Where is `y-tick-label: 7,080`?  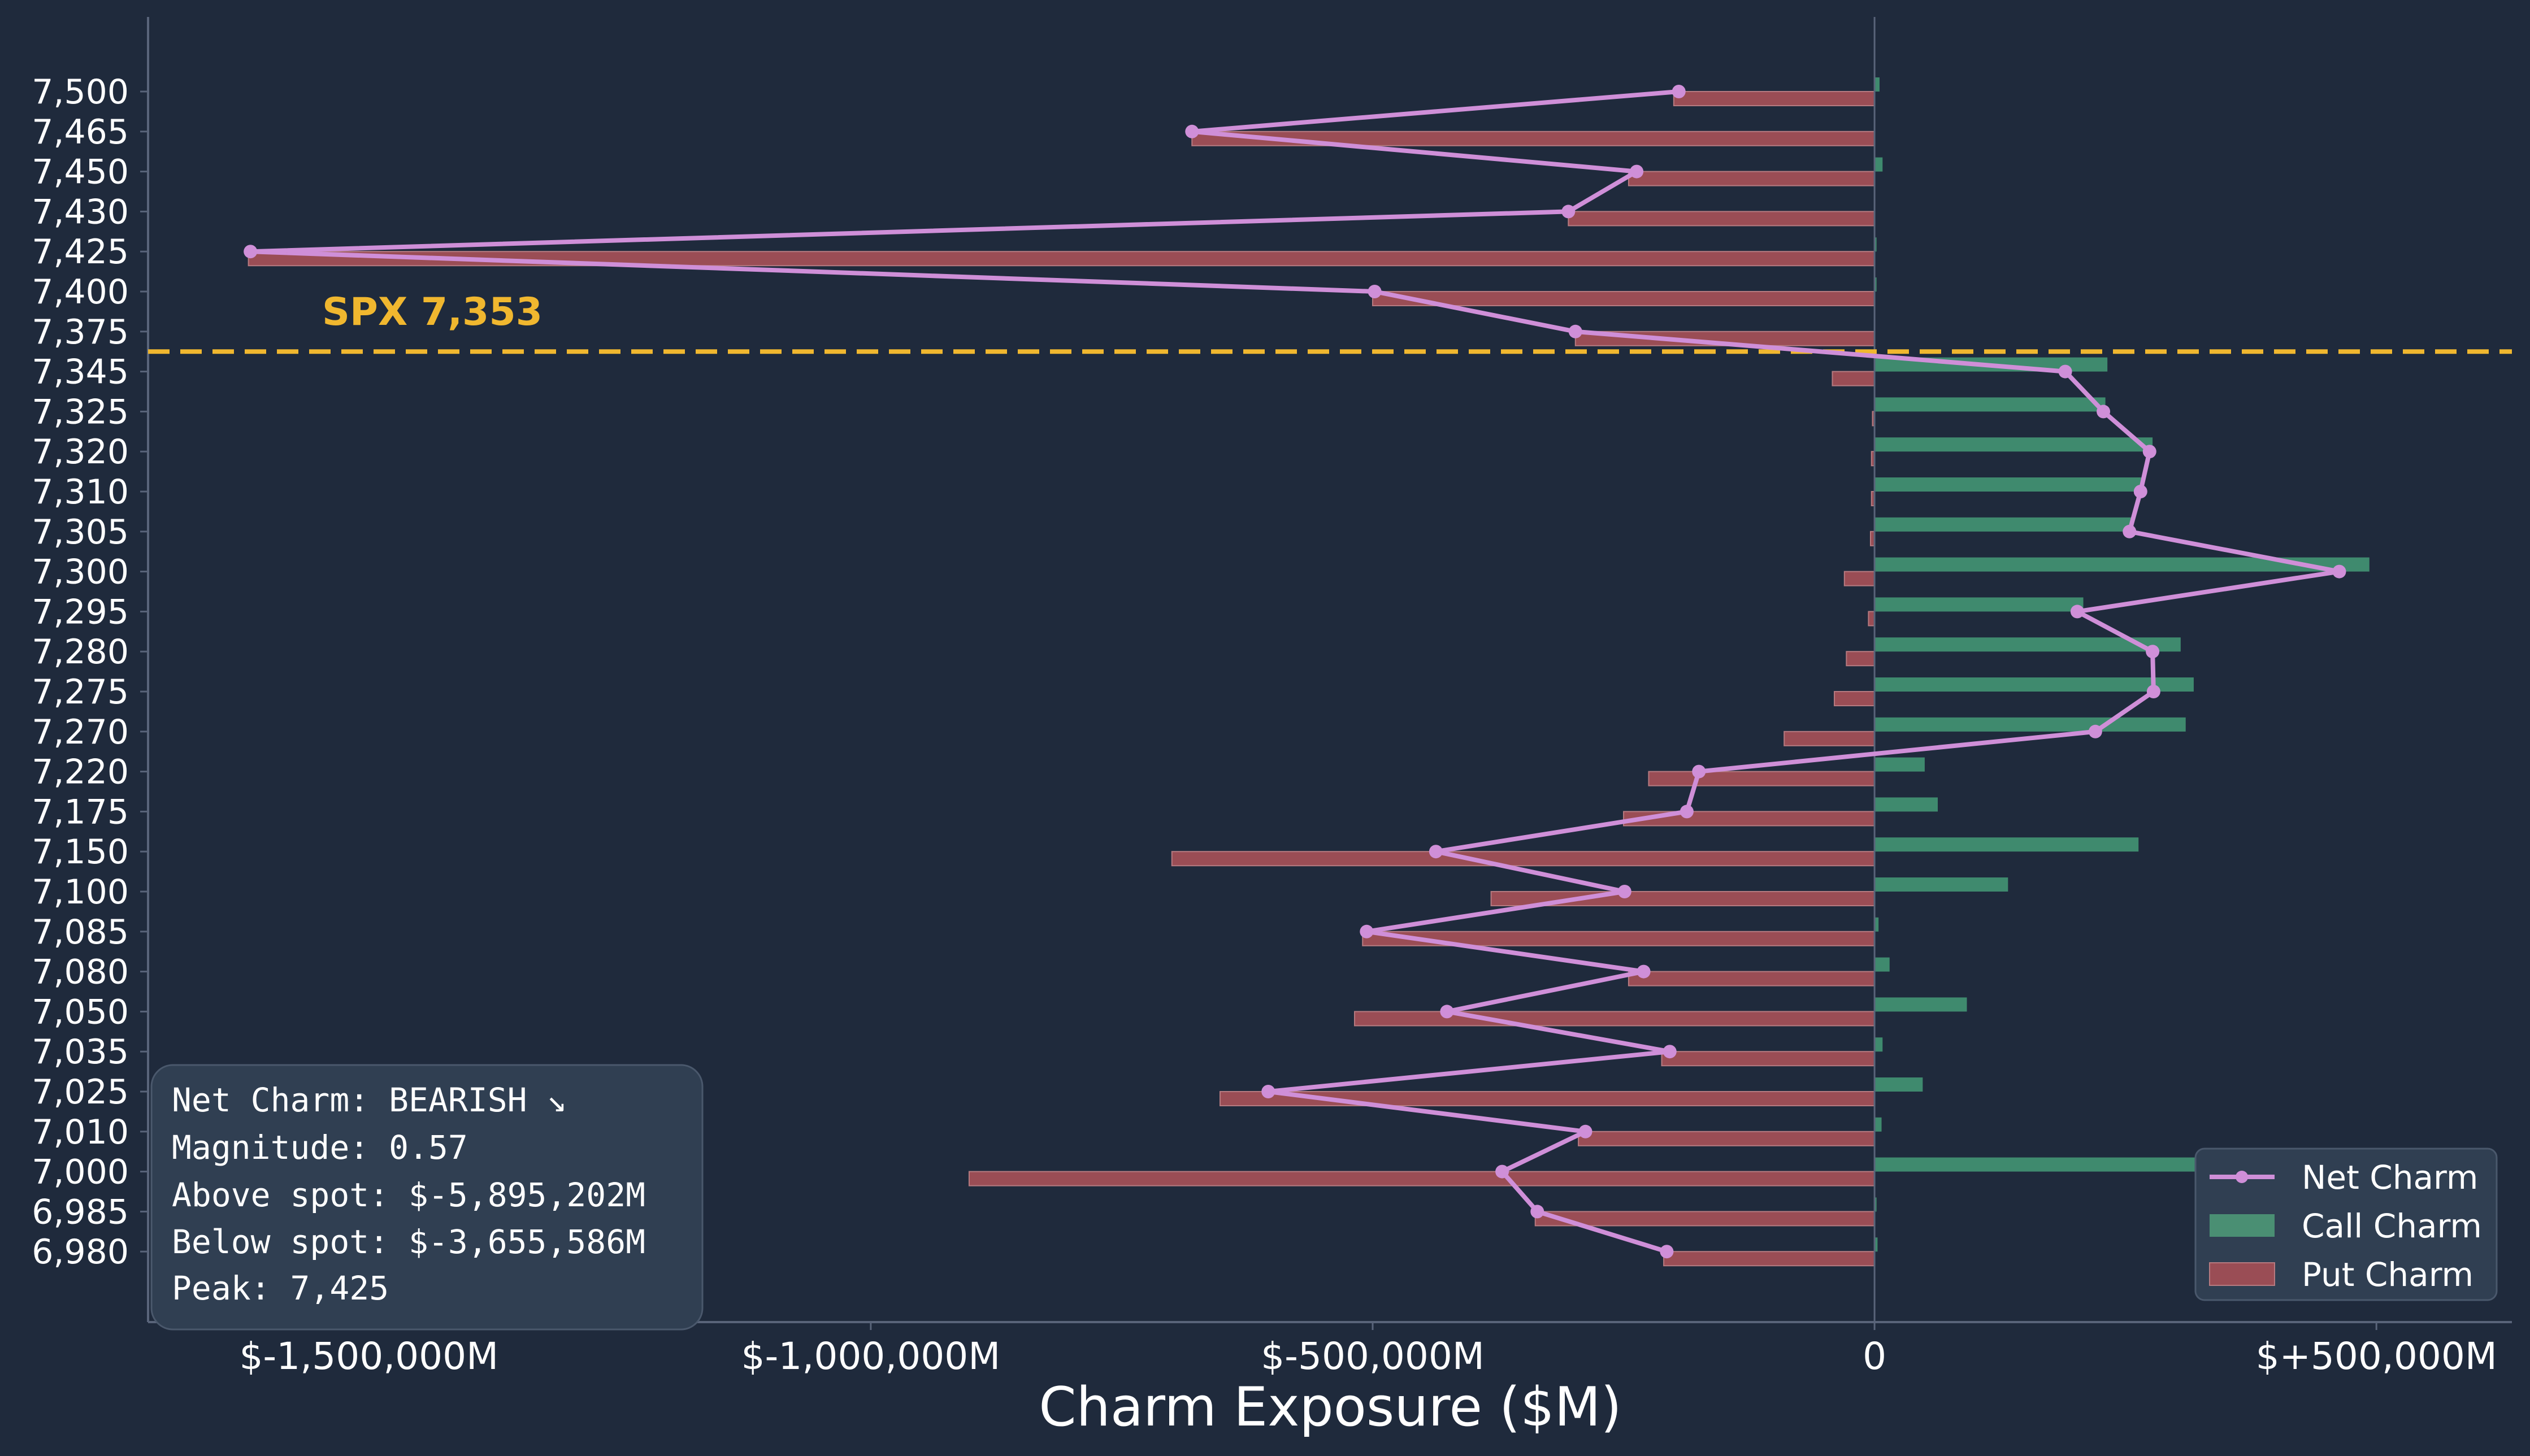
y-tick-label: 7,080 is located at coordinates (80, 972).